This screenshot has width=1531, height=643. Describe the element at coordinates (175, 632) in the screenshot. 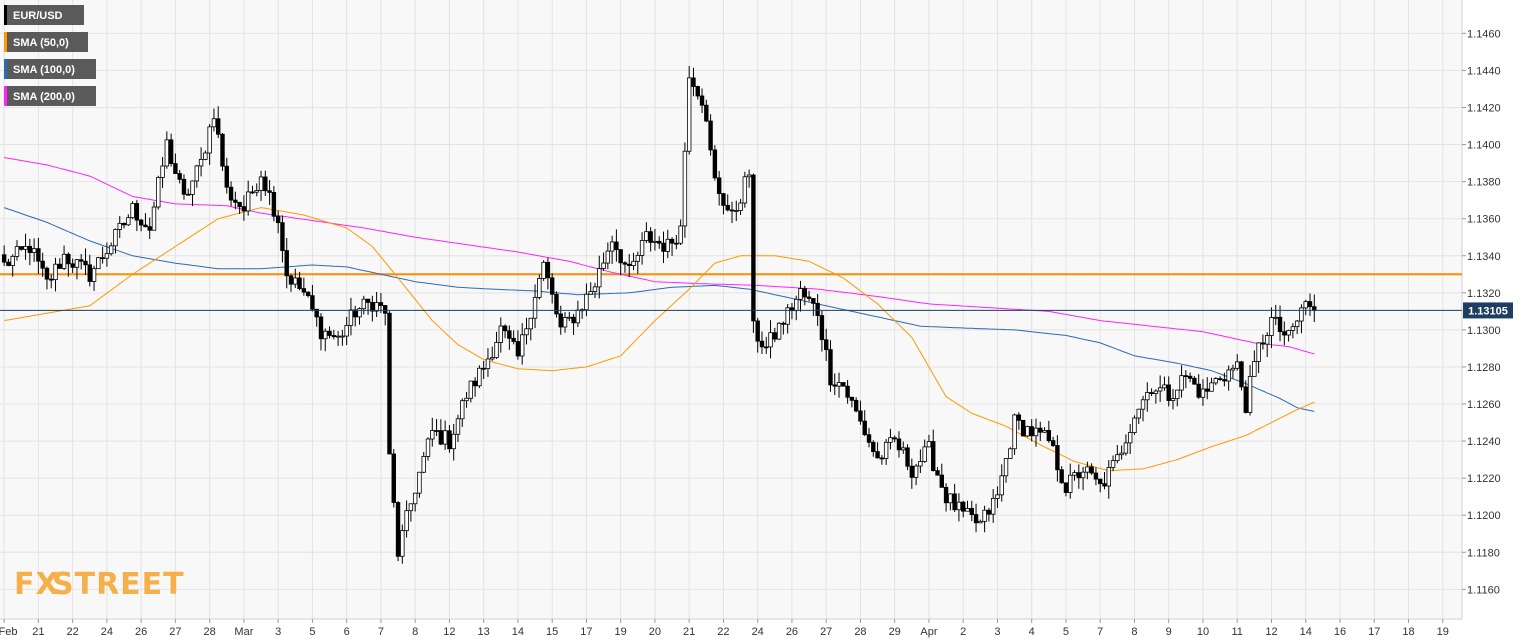

I see `x-tick-label: 27` at that location.